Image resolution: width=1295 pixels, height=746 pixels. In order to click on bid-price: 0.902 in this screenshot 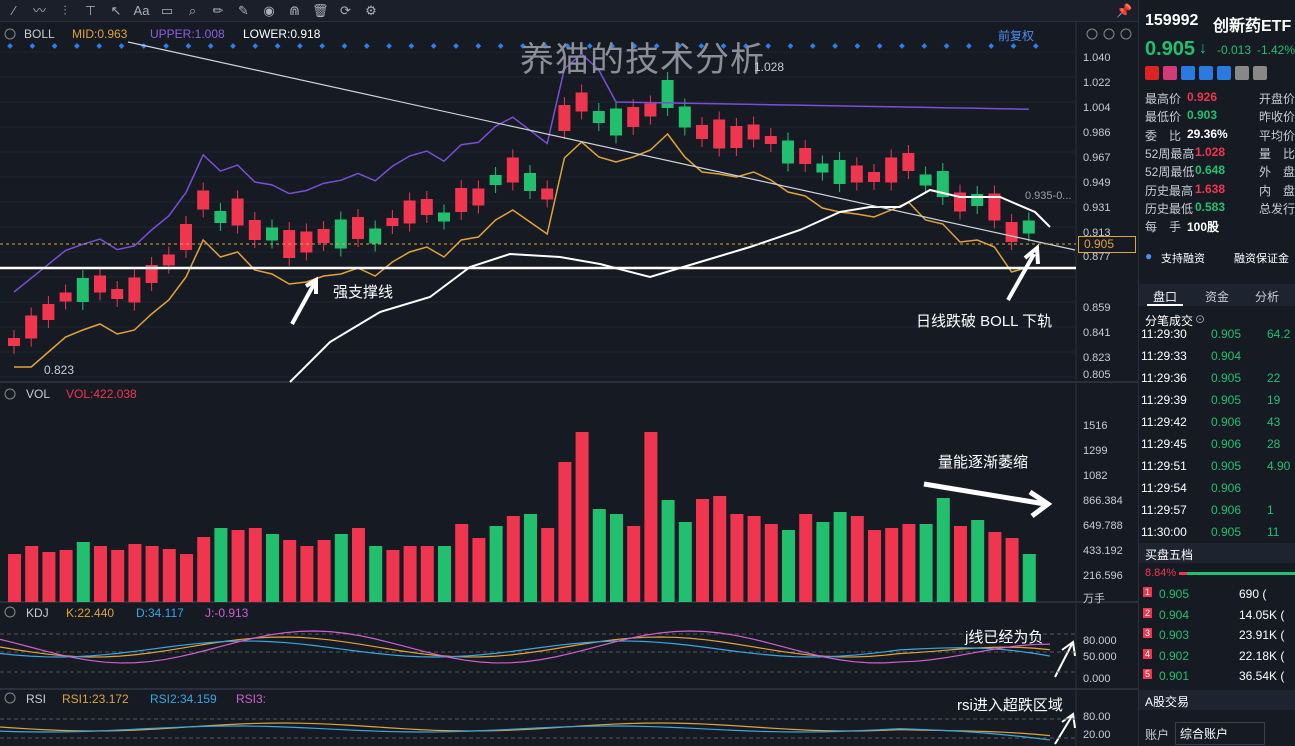, I will do `click(1174, 655)`.